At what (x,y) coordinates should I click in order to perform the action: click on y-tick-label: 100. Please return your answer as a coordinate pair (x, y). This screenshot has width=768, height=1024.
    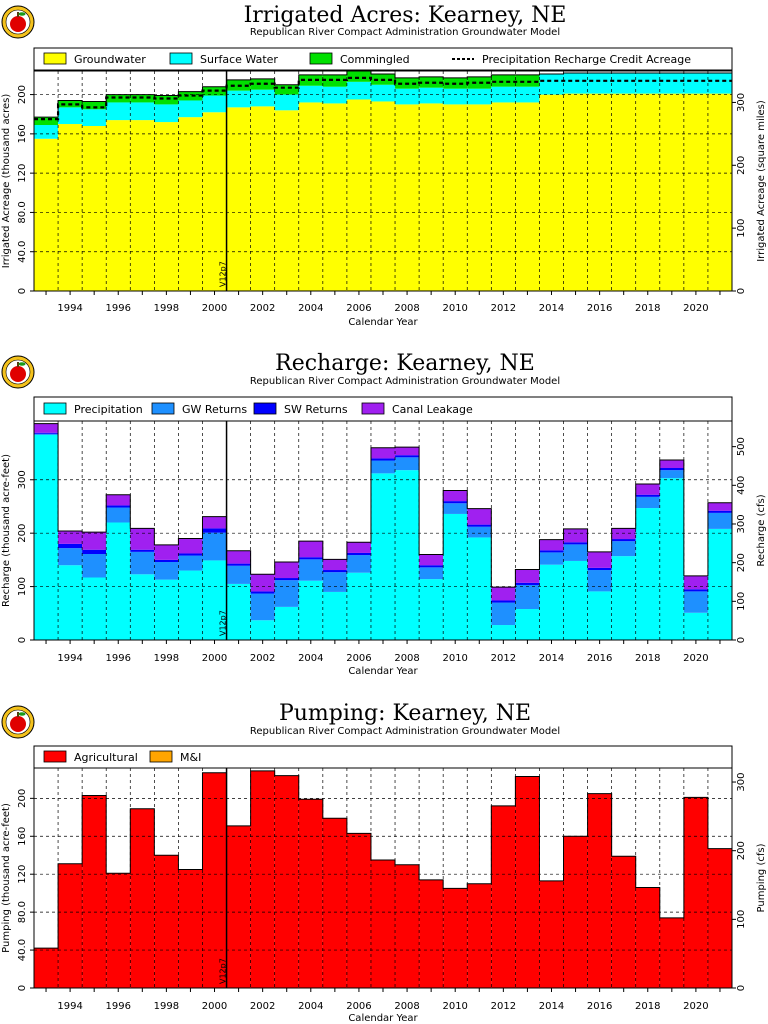
    Looking at the image, I should click on (22, 586).